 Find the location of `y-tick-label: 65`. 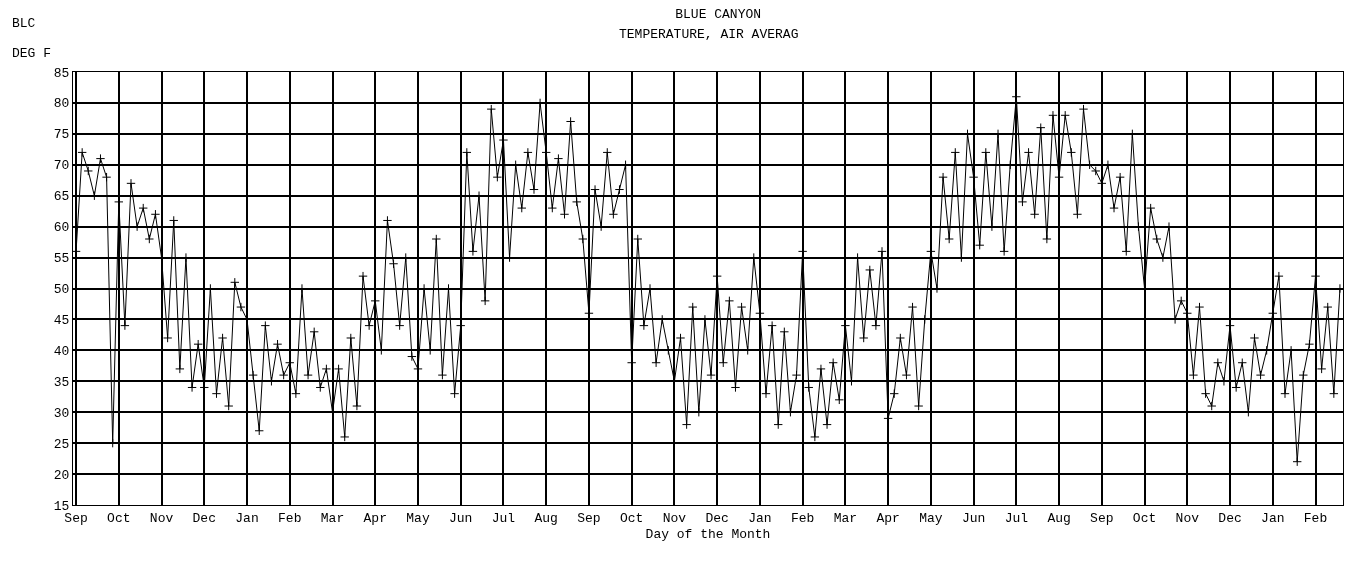

y-tick-label: 65 is located at coordinates (61, 197).